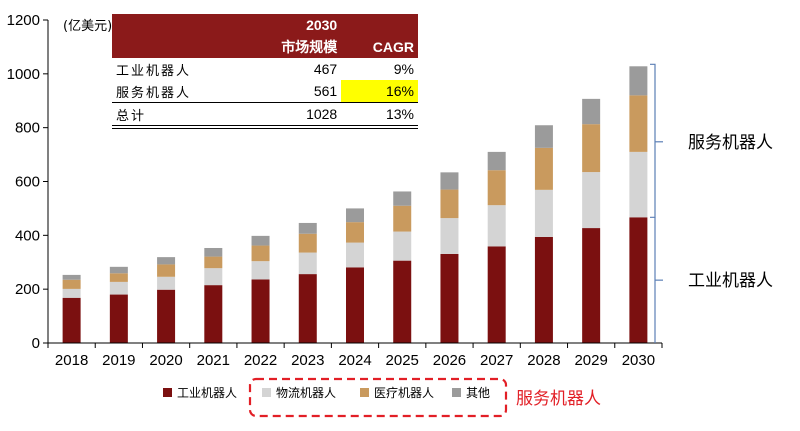 This screenshot has height=431, width=800. I want to click on table-header-market: 市场规模, so click(309, 47).